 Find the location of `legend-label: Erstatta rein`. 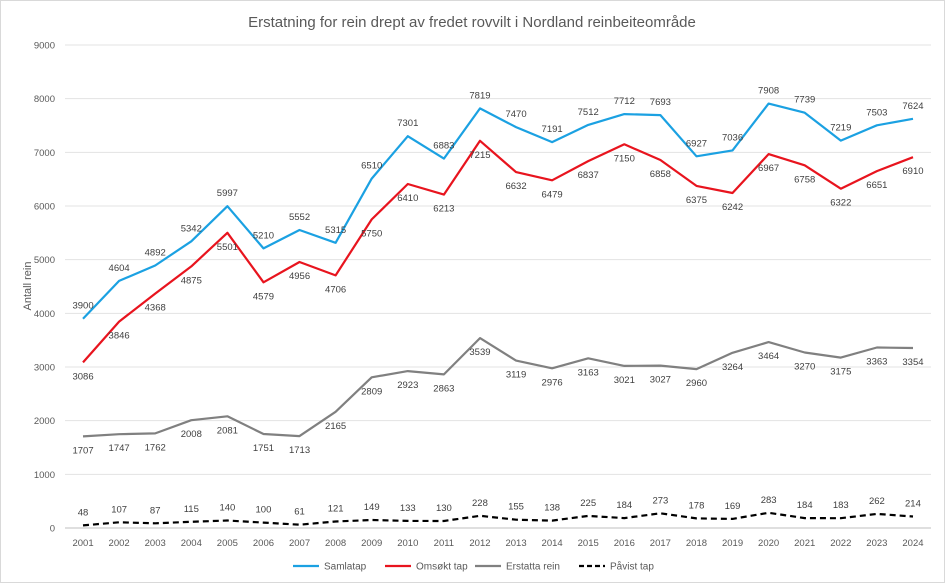

legend-label: Erstatta rein is located at coordinates (533, 567).